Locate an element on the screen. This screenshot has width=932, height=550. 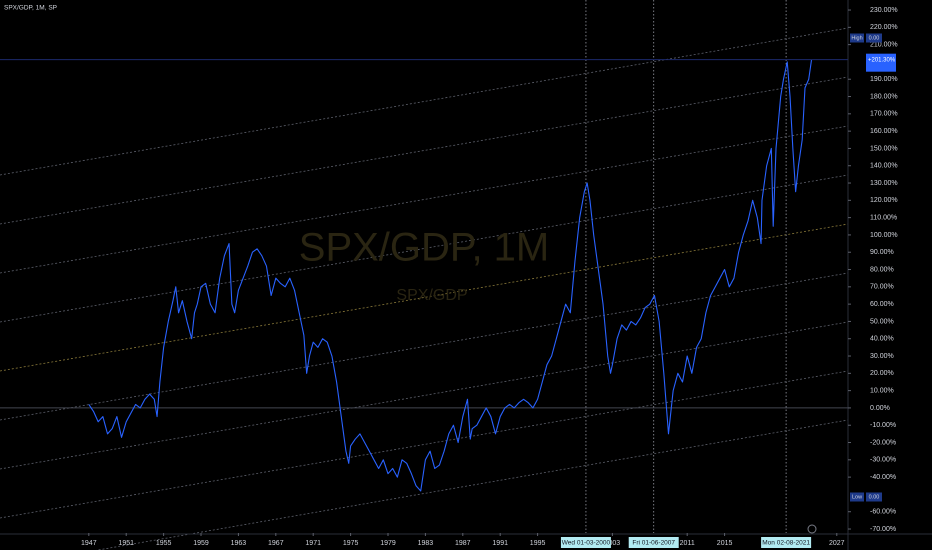
y-tick-label: 230.00% is located at coordinates (884, 10).